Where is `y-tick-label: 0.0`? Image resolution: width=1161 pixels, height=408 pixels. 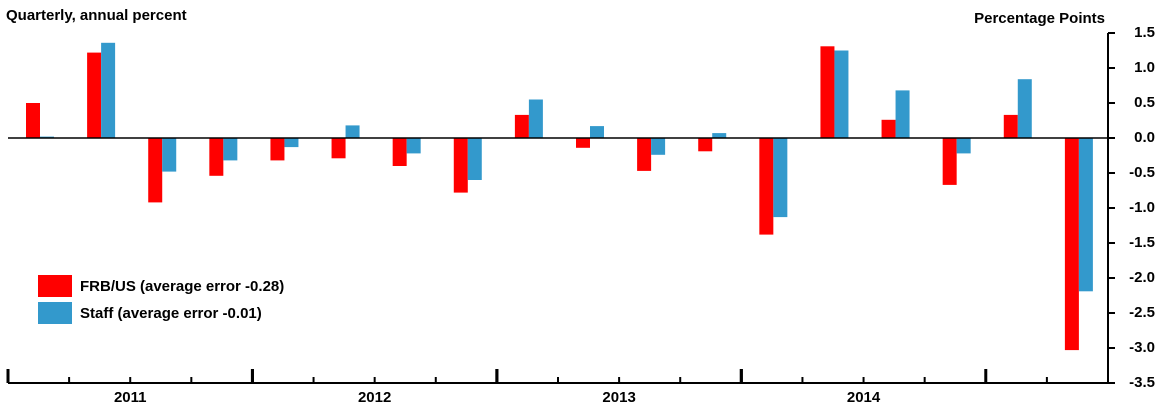
y-tick-label: 0.0 is located at coordinates (1144, 137).